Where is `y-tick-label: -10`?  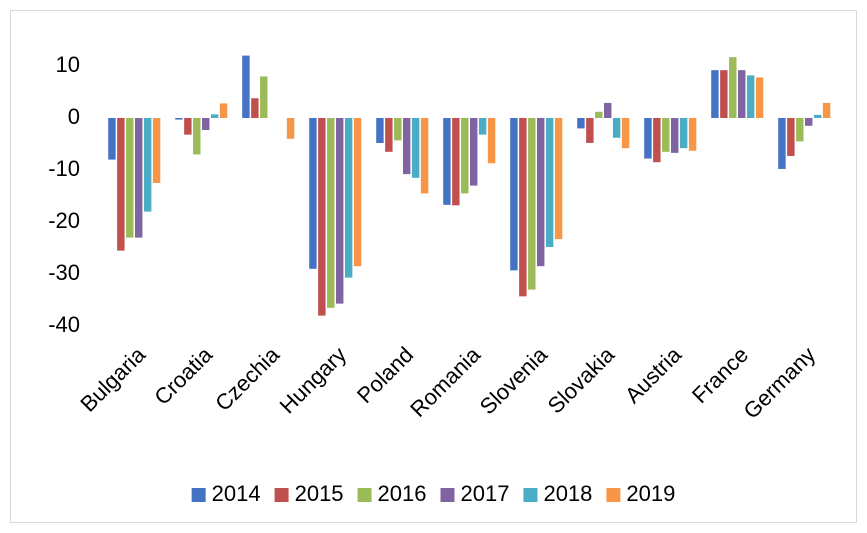
y-tick-label: -10 is located at coordinates (64, 168).